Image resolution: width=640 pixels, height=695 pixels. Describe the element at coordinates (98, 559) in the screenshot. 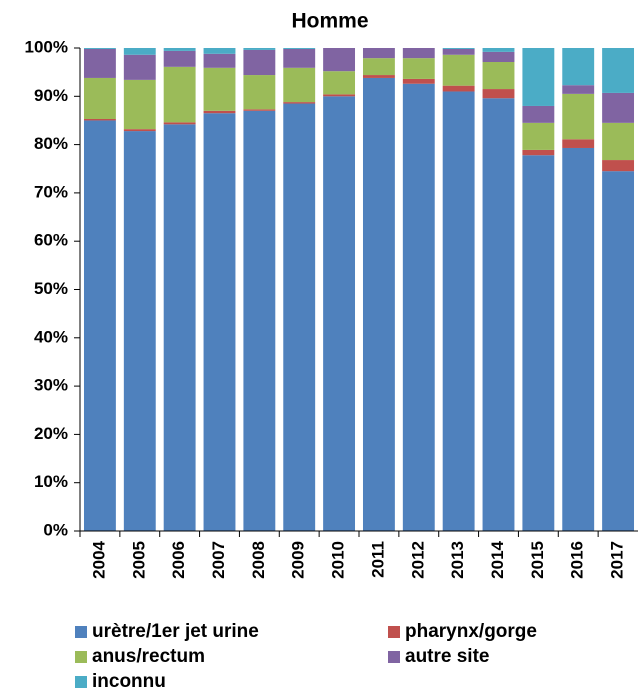

I see `x-tick-label: 2004` at that location.